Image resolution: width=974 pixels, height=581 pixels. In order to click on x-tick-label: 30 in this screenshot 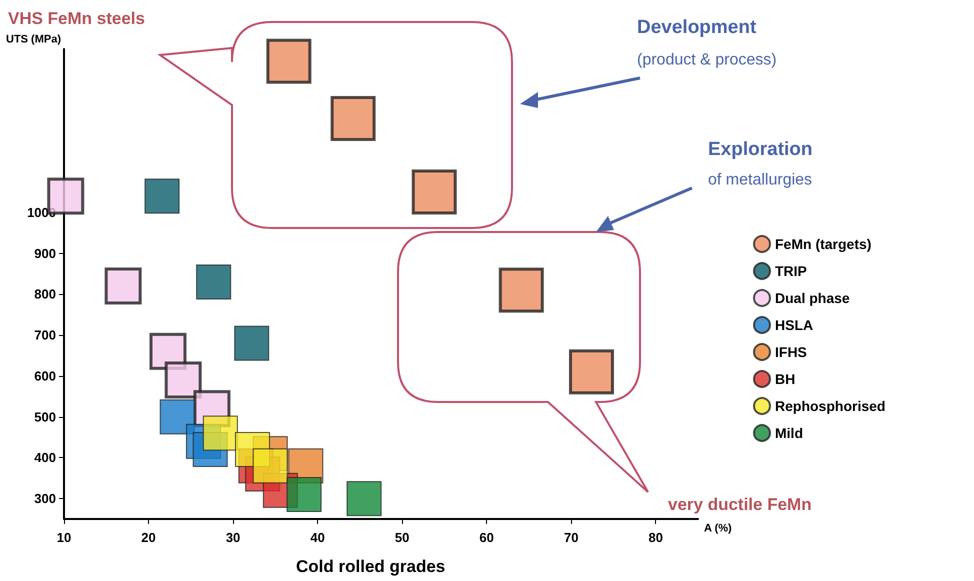, I will do `click(233, 537)`.